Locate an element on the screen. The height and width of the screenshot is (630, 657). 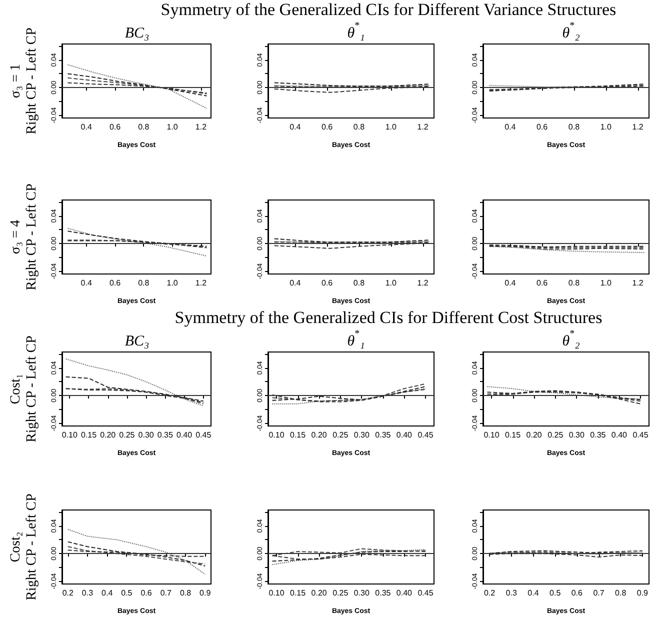
text: Symmetry of the Generalized CIs for Different Variance Structures is located at coordinates (389, 10).